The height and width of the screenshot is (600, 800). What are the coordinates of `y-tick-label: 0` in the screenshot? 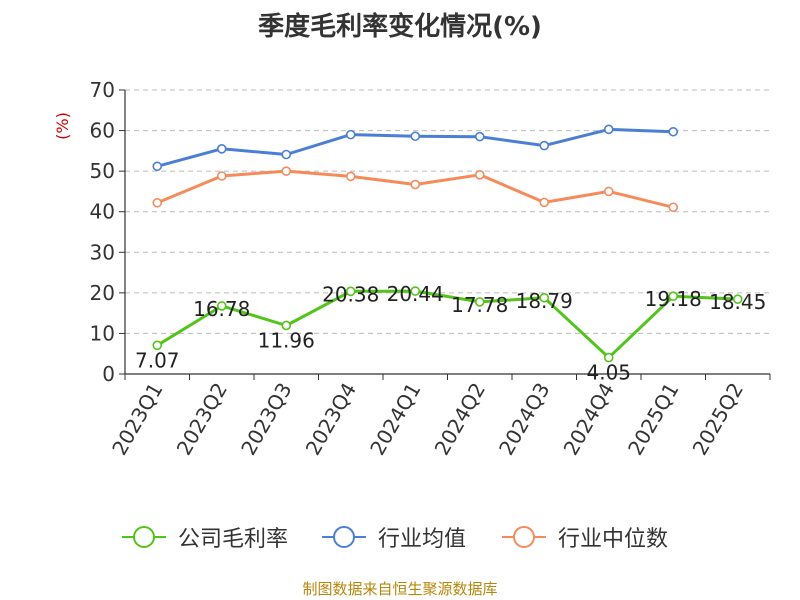 It's located at (108, 374).